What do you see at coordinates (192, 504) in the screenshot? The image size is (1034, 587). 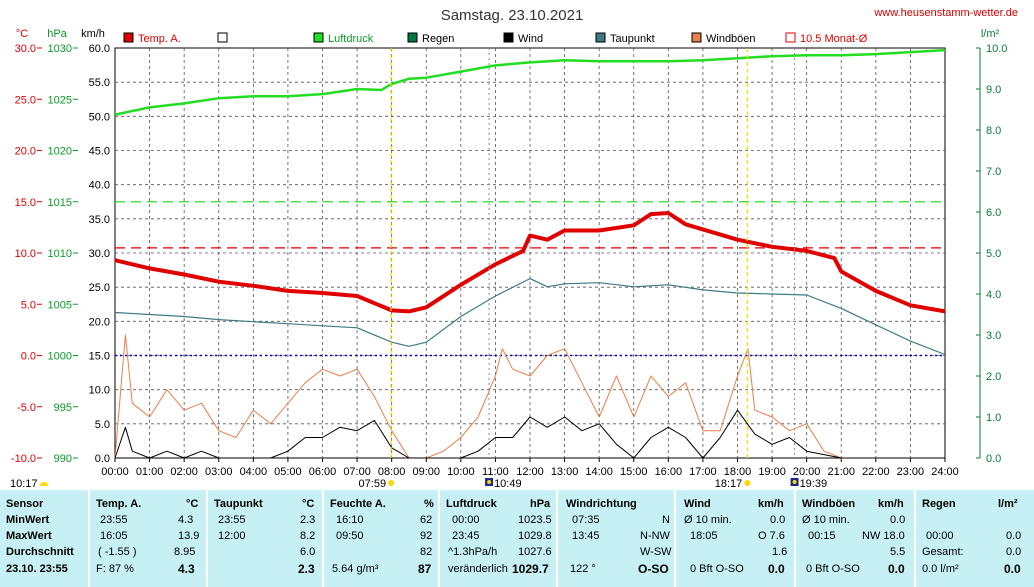 I see `header-temp-unit: °C` at bounding box center [192, 504].